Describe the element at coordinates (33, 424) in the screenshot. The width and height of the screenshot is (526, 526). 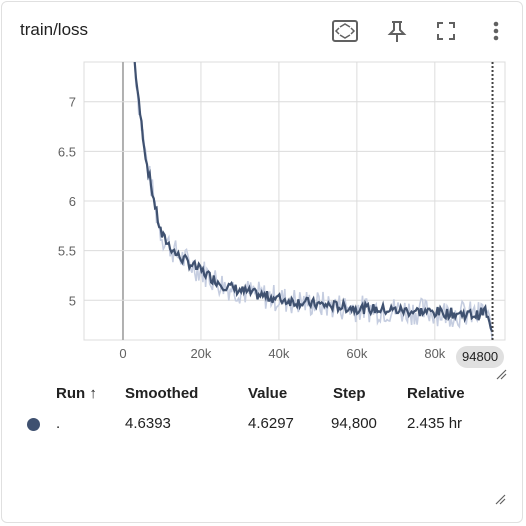
I see `run-color-swatch` at that location.